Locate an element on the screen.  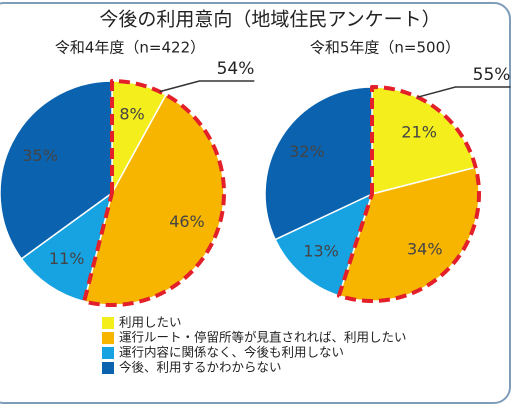
chart-subtitle: 令和5年度（n=500） is located at coordinates (385, 48).